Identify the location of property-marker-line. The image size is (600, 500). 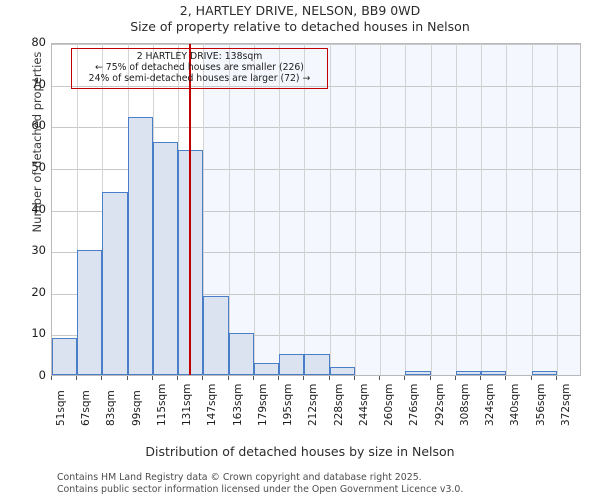
(190, 209).